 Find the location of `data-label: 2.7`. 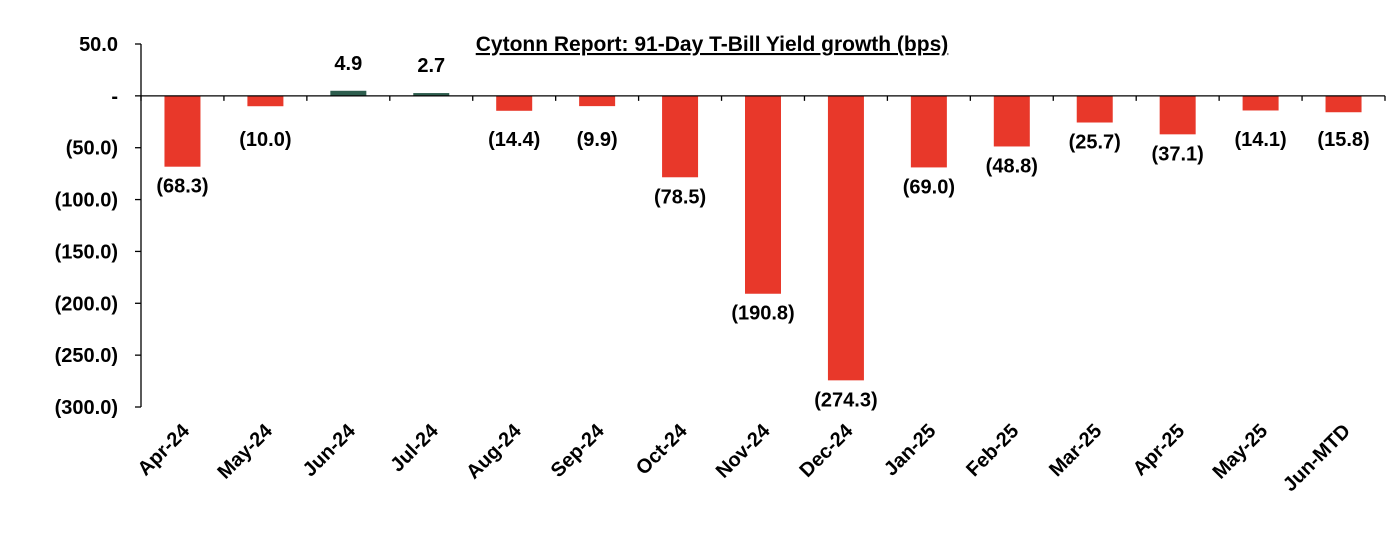

data-label: 2.7 is located at coordinates (431, 66).